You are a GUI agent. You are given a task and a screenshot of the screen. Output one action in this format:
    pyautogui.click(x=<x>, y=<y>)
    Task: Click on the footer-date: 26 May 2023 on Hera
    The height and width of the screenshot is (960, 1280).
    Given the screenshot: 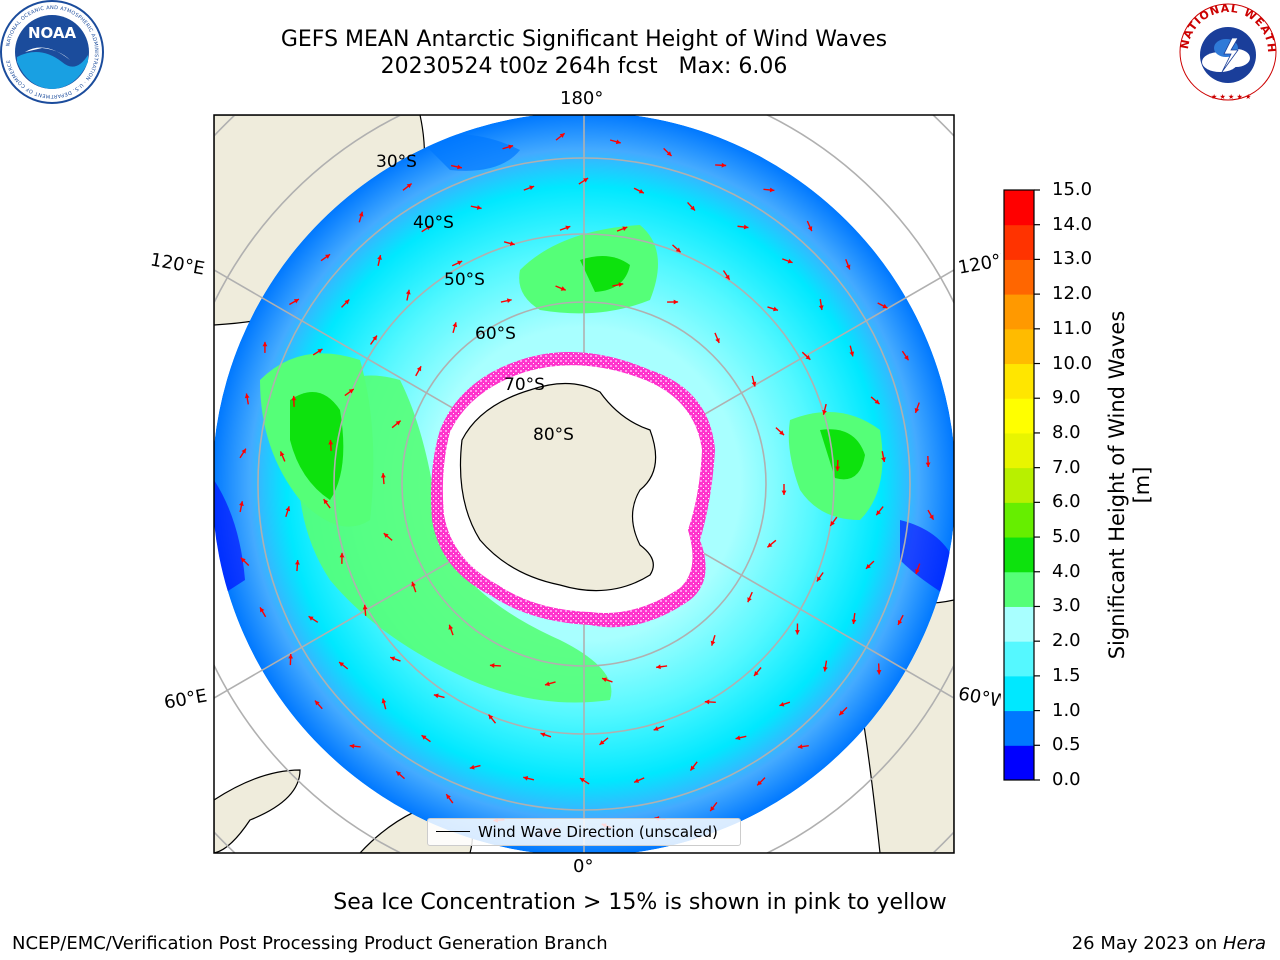 What is the action you would take?
    pyautogui.click(x=1168, y=943)
    